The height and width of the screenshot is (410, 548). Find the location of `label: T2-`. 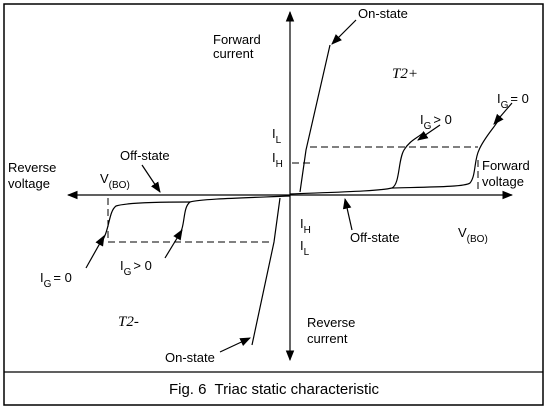

label: T2- is located at coordinates (128, 322).